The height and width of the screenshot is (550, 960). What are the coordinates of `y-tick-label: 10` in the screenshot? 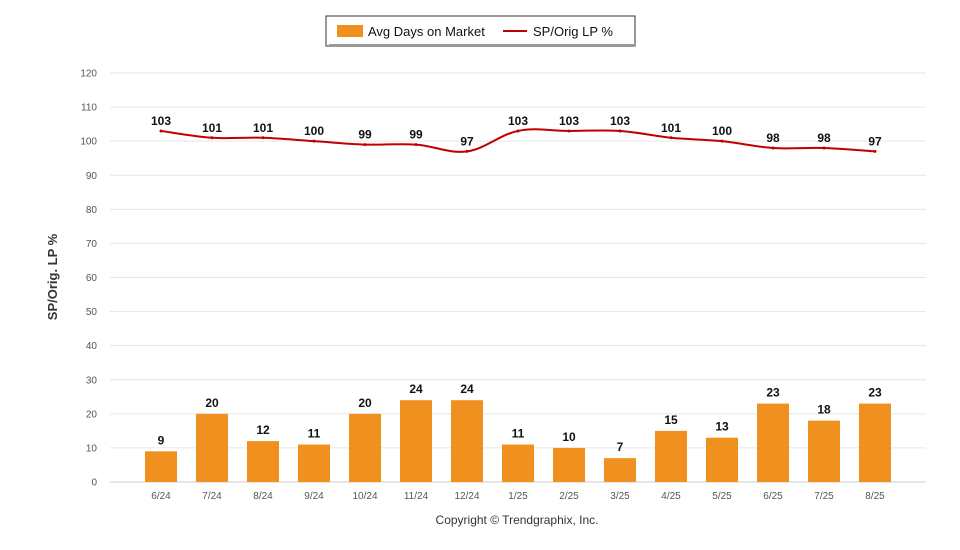 It's located at (92, 448).